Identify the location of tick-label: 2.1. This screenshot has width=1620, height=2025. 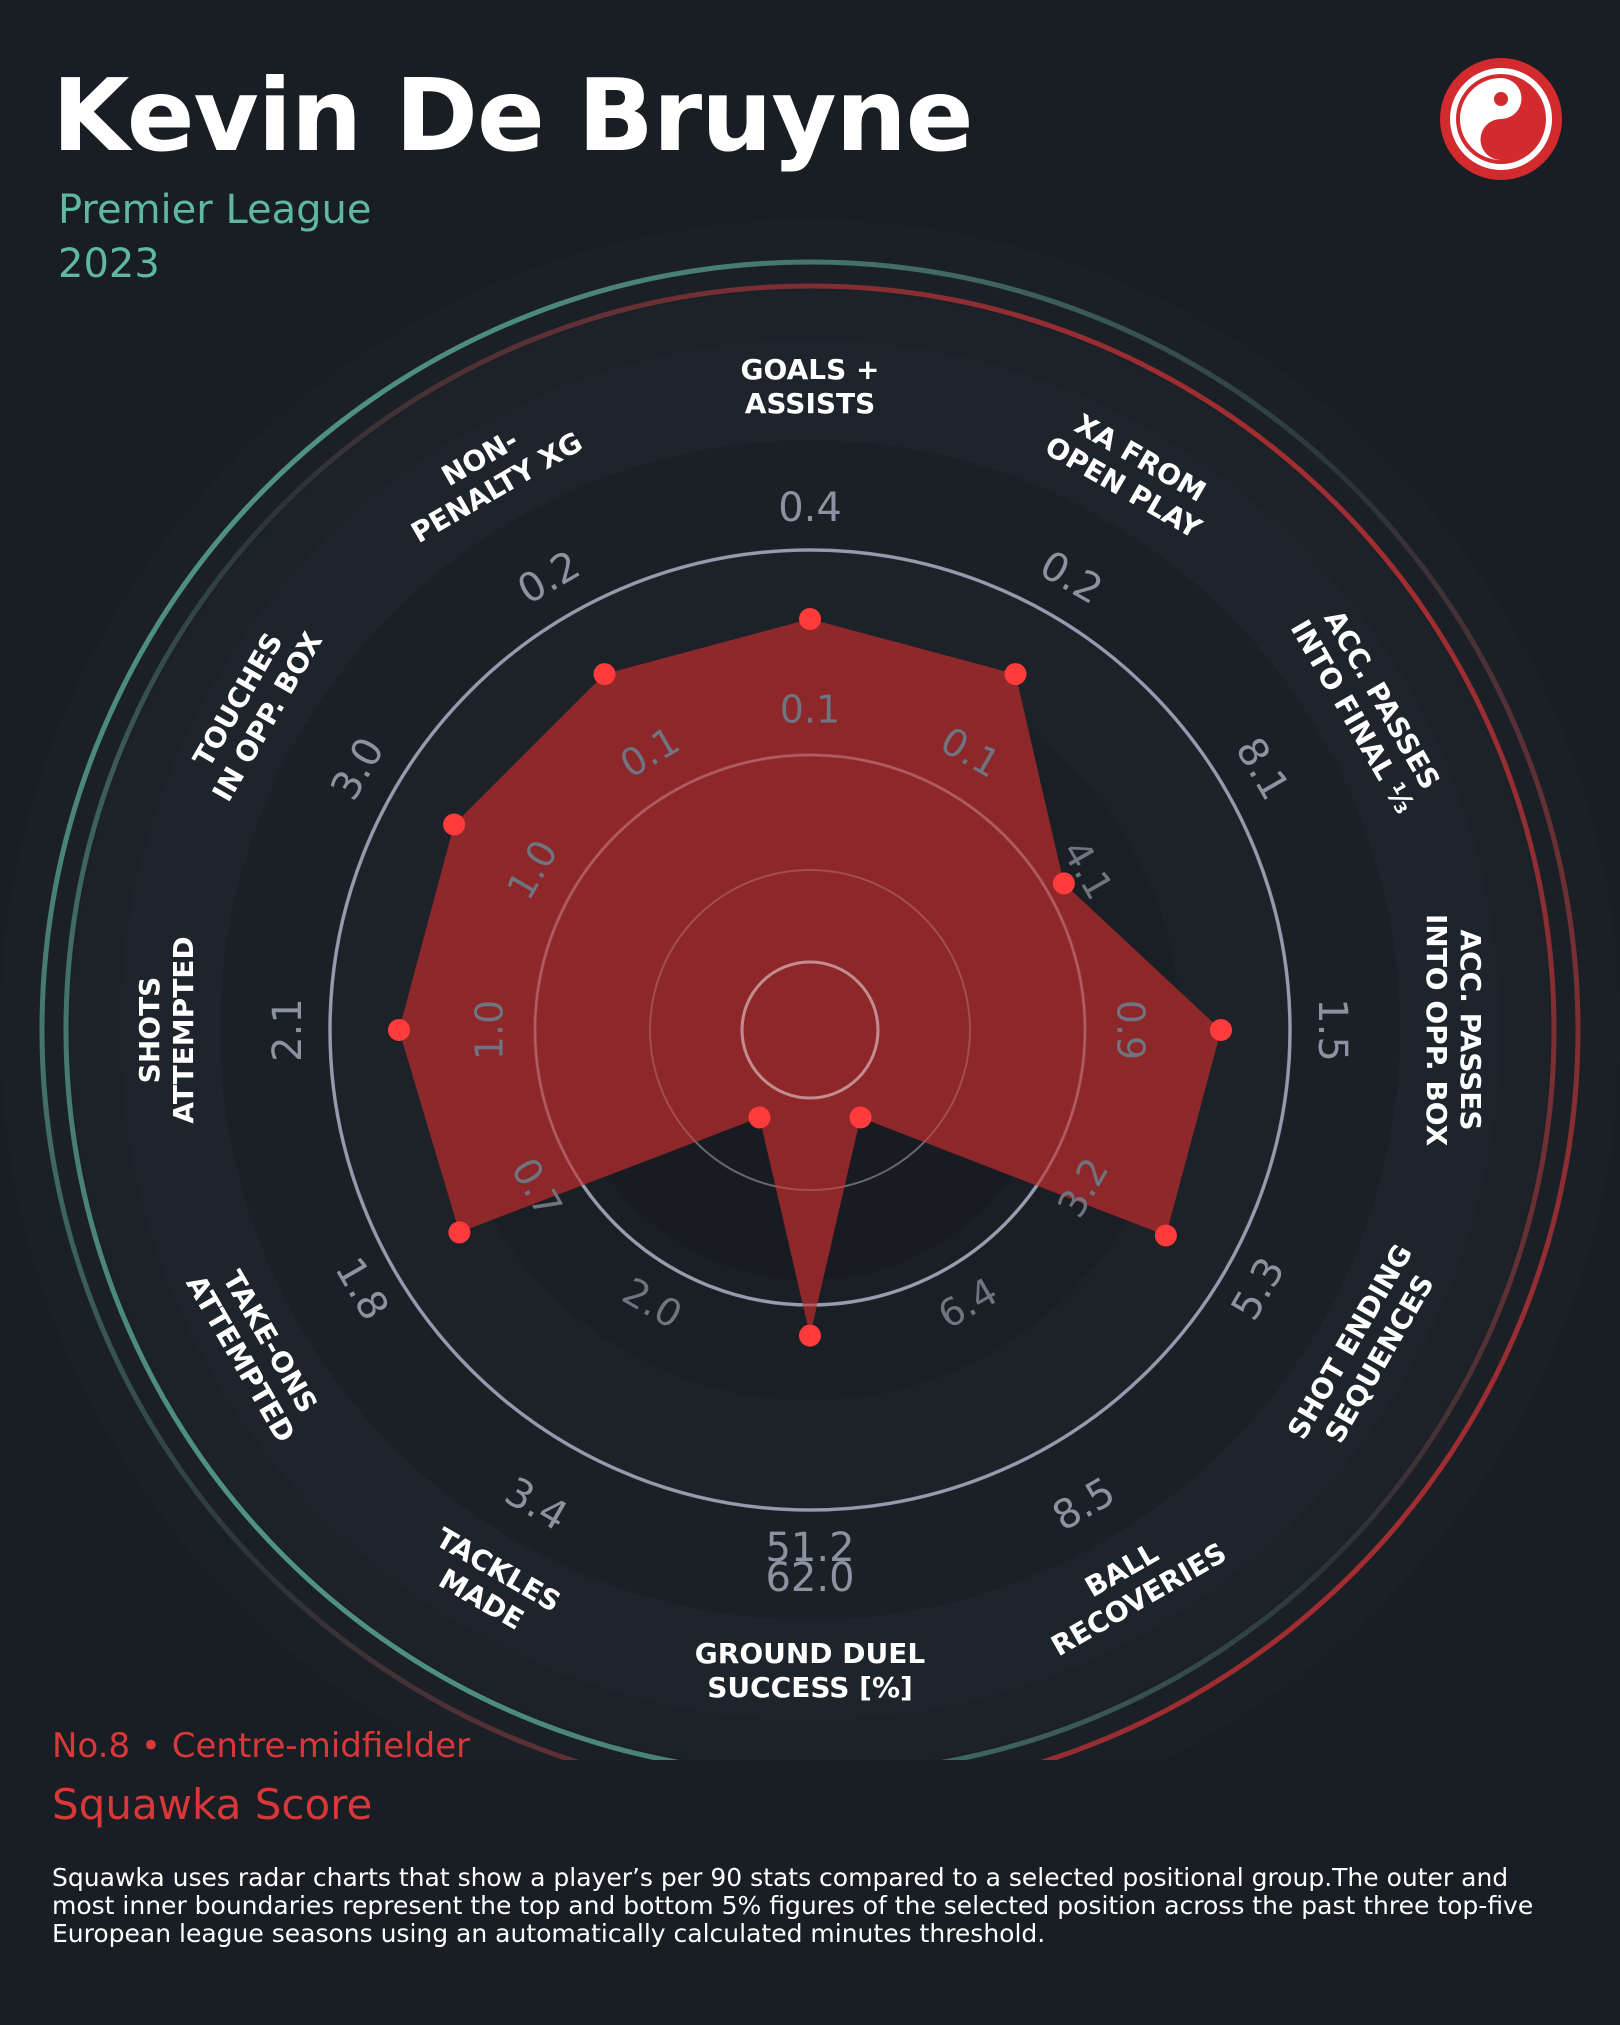
(288, 1030).